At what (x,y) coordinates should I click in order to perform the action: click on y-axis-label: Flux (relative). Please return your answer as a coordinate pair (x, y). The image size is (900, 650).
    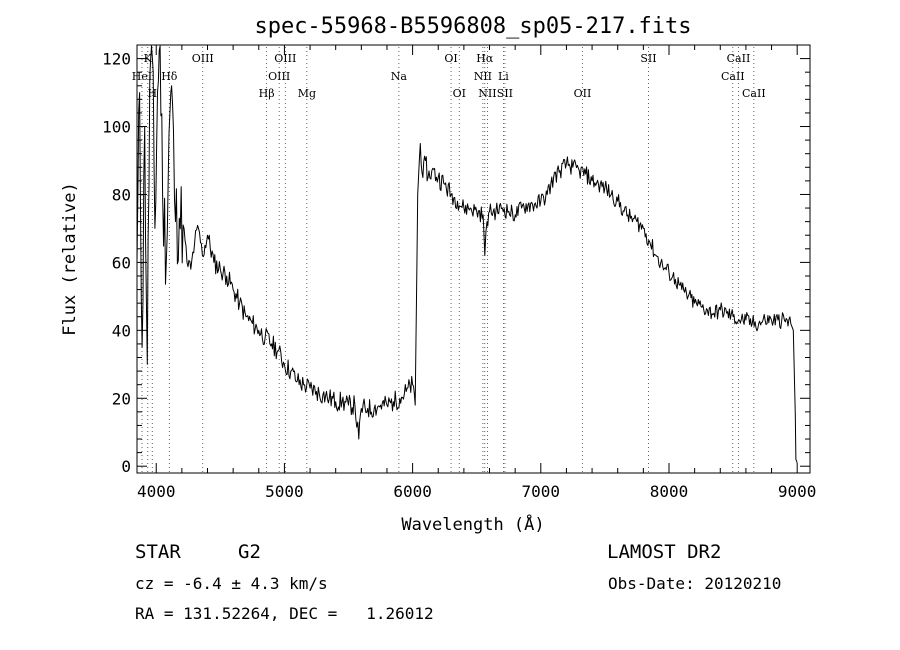
    Looking at the image, I should click on (70, 259).